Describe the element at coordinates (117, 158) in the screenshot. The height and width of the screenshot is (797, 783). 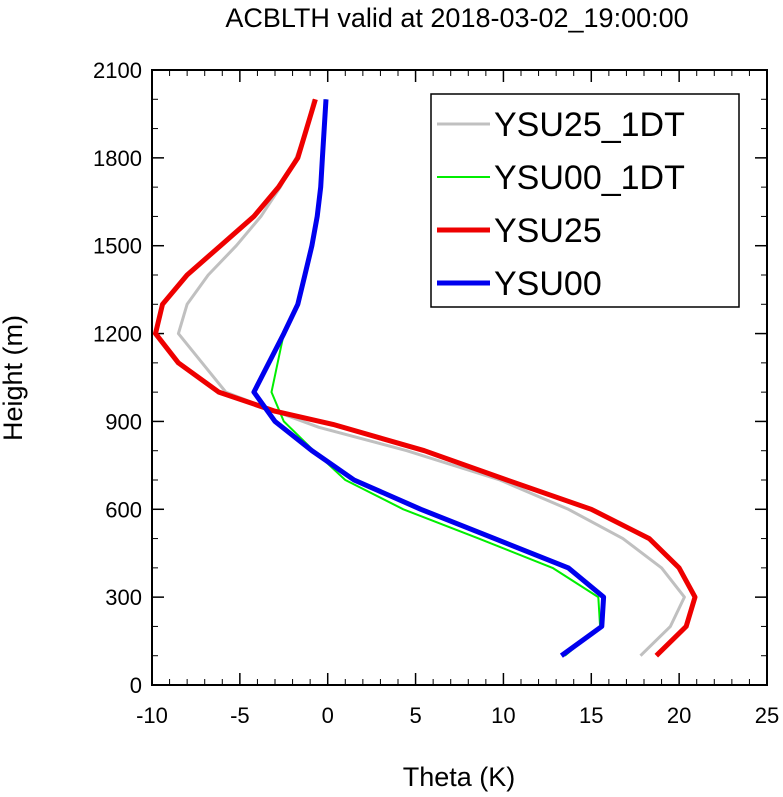
I see `y-tick-label: 1800` at that location.